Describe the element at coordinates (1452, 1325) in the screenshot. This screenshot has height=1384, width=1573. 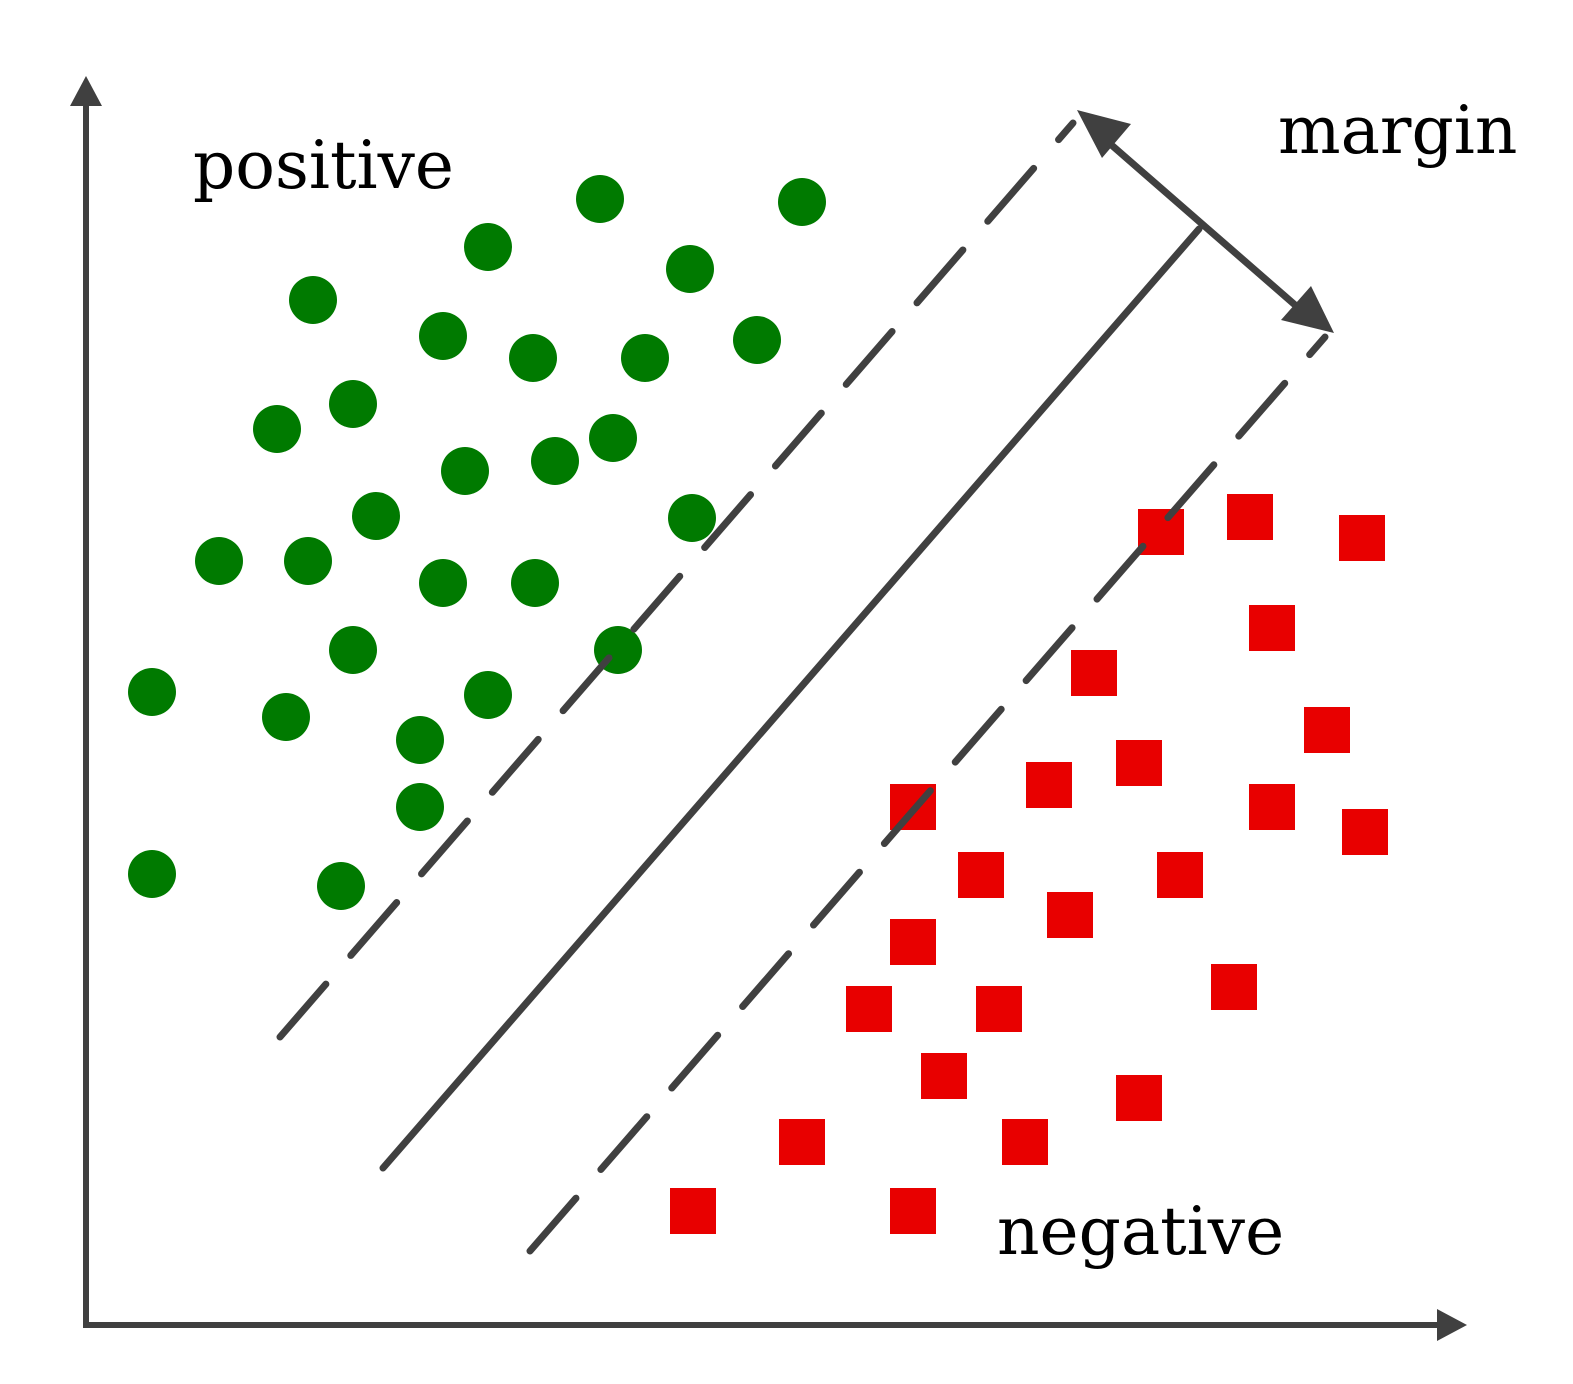
I see `x-axis-arrow` at that location.